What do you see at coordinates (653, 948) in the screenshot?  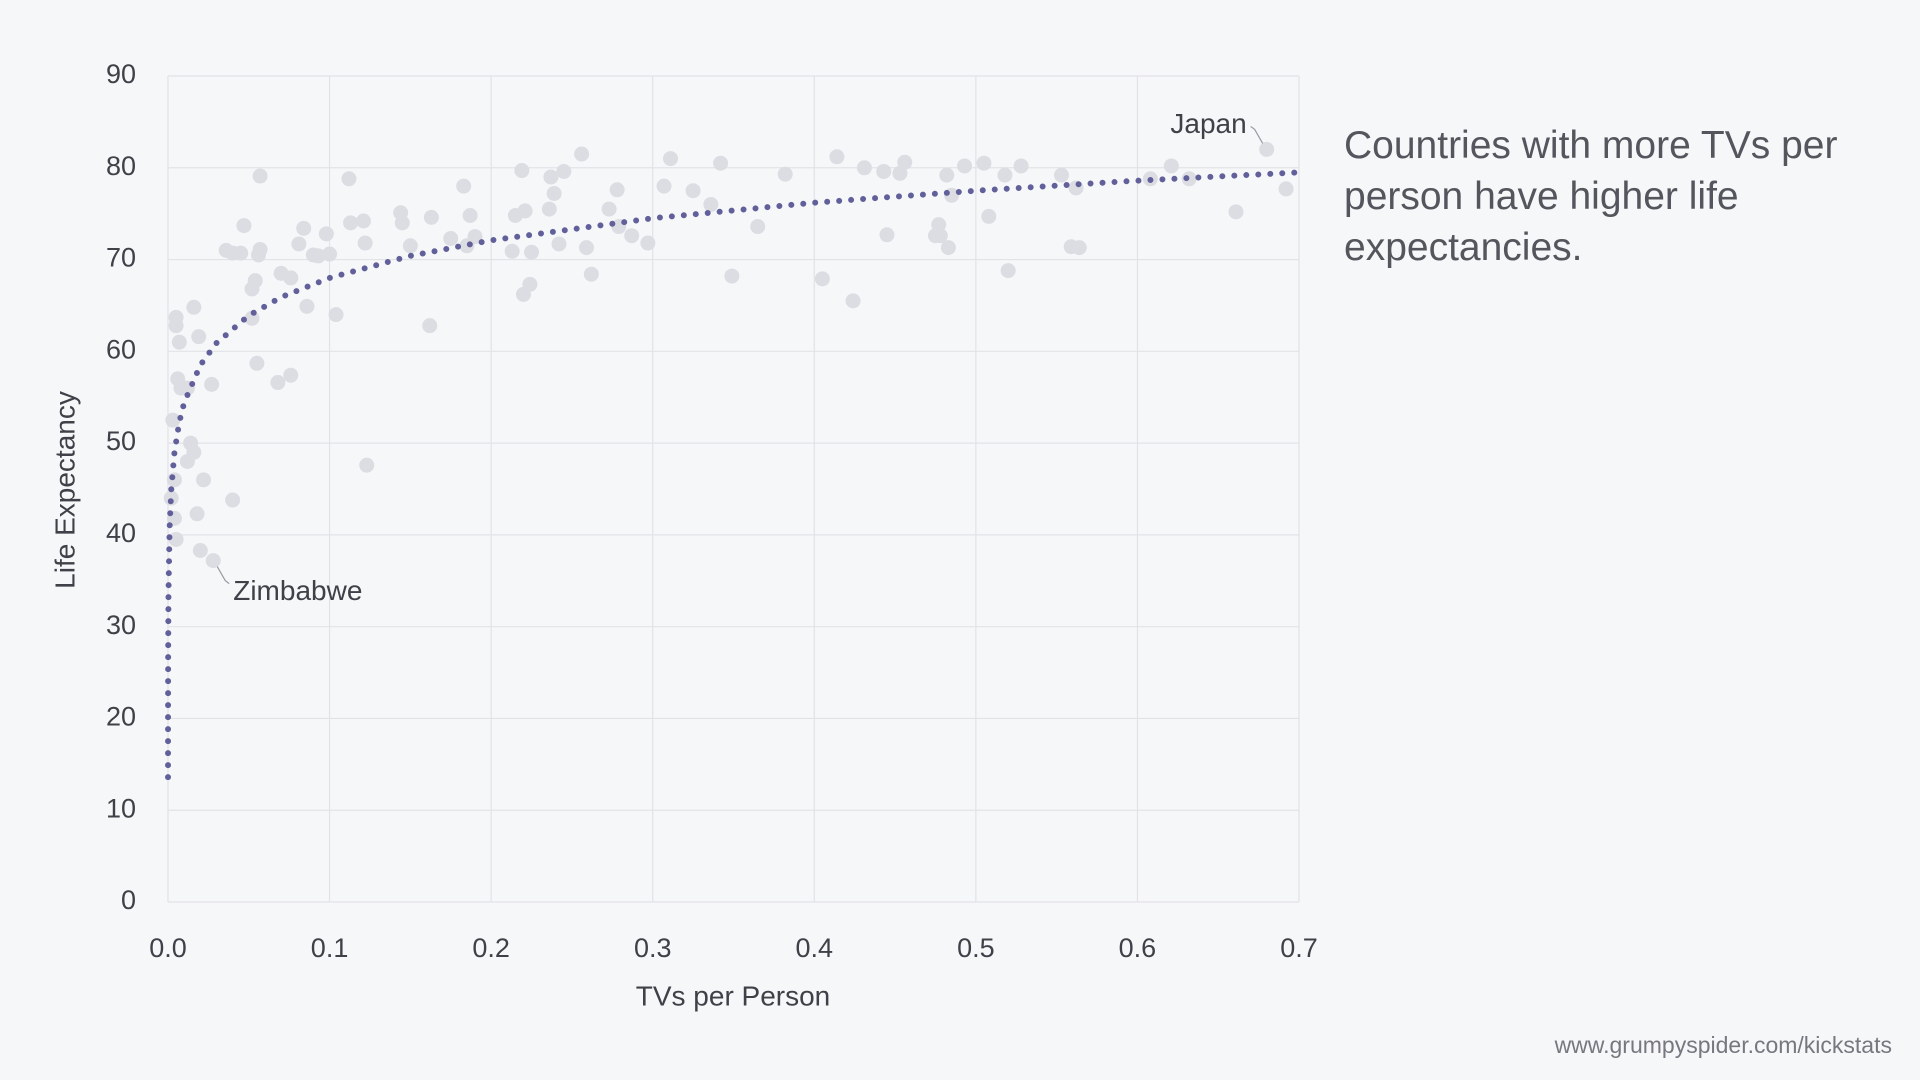 I see `x-tick-label: 0.3` at bounding box center [653, 948].